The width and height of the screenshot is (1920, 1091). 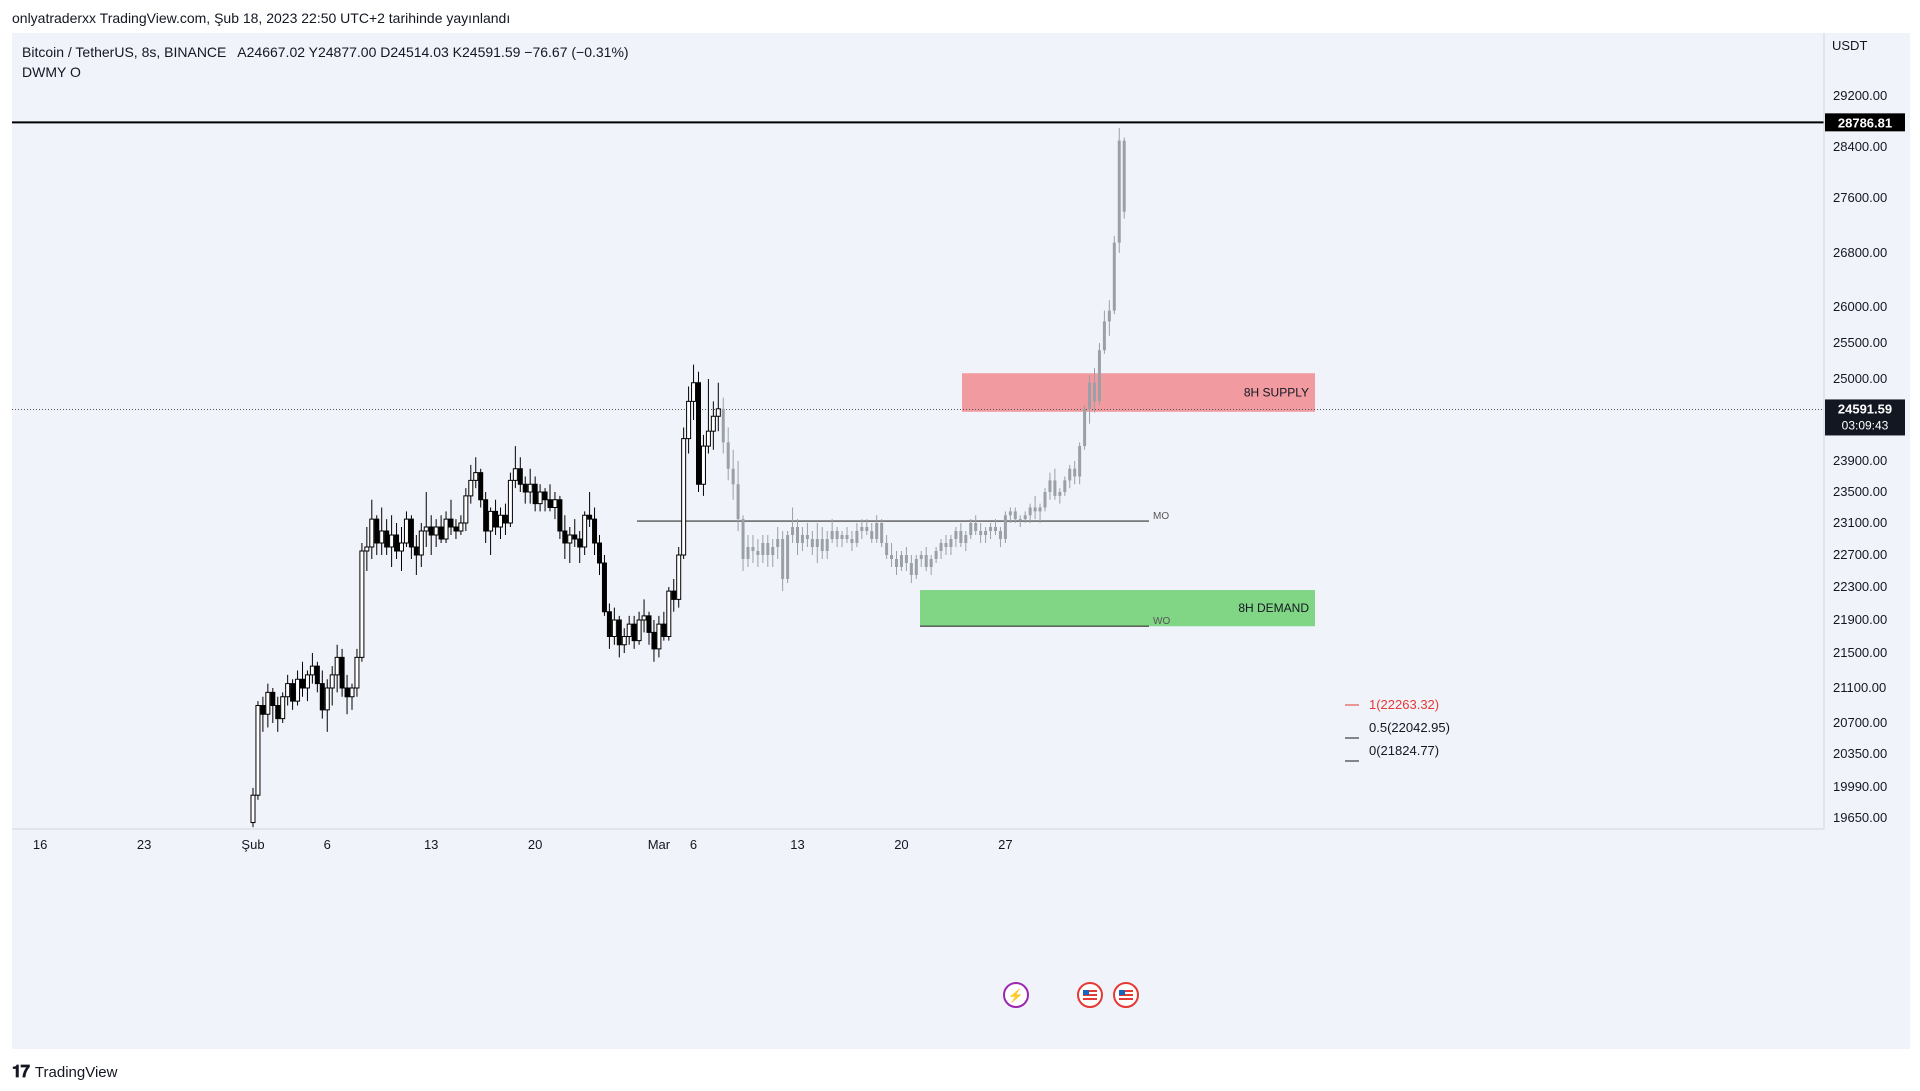 What do you see at coordinates (1117, 608) in the screenshot?
I see `zone-rect` at bounding box center [1117, 608].